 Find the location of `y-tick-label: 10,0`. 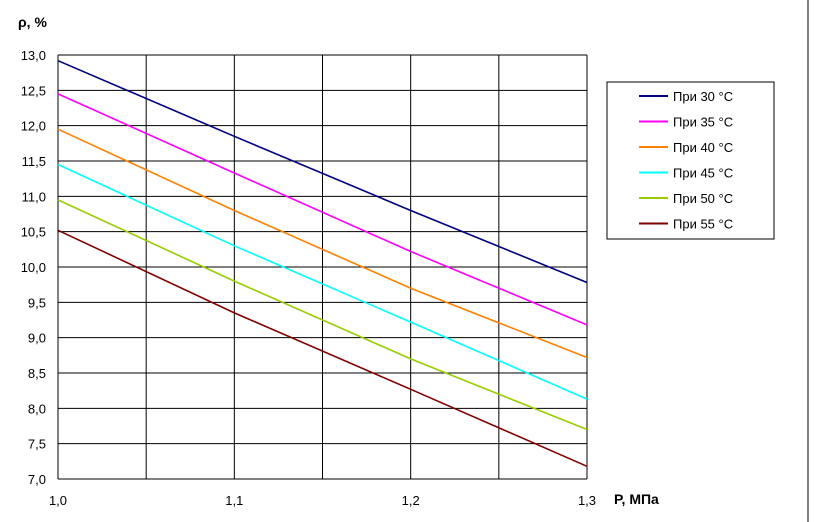

y-tick-label: 10,0 is located at coordinates (33, 267).